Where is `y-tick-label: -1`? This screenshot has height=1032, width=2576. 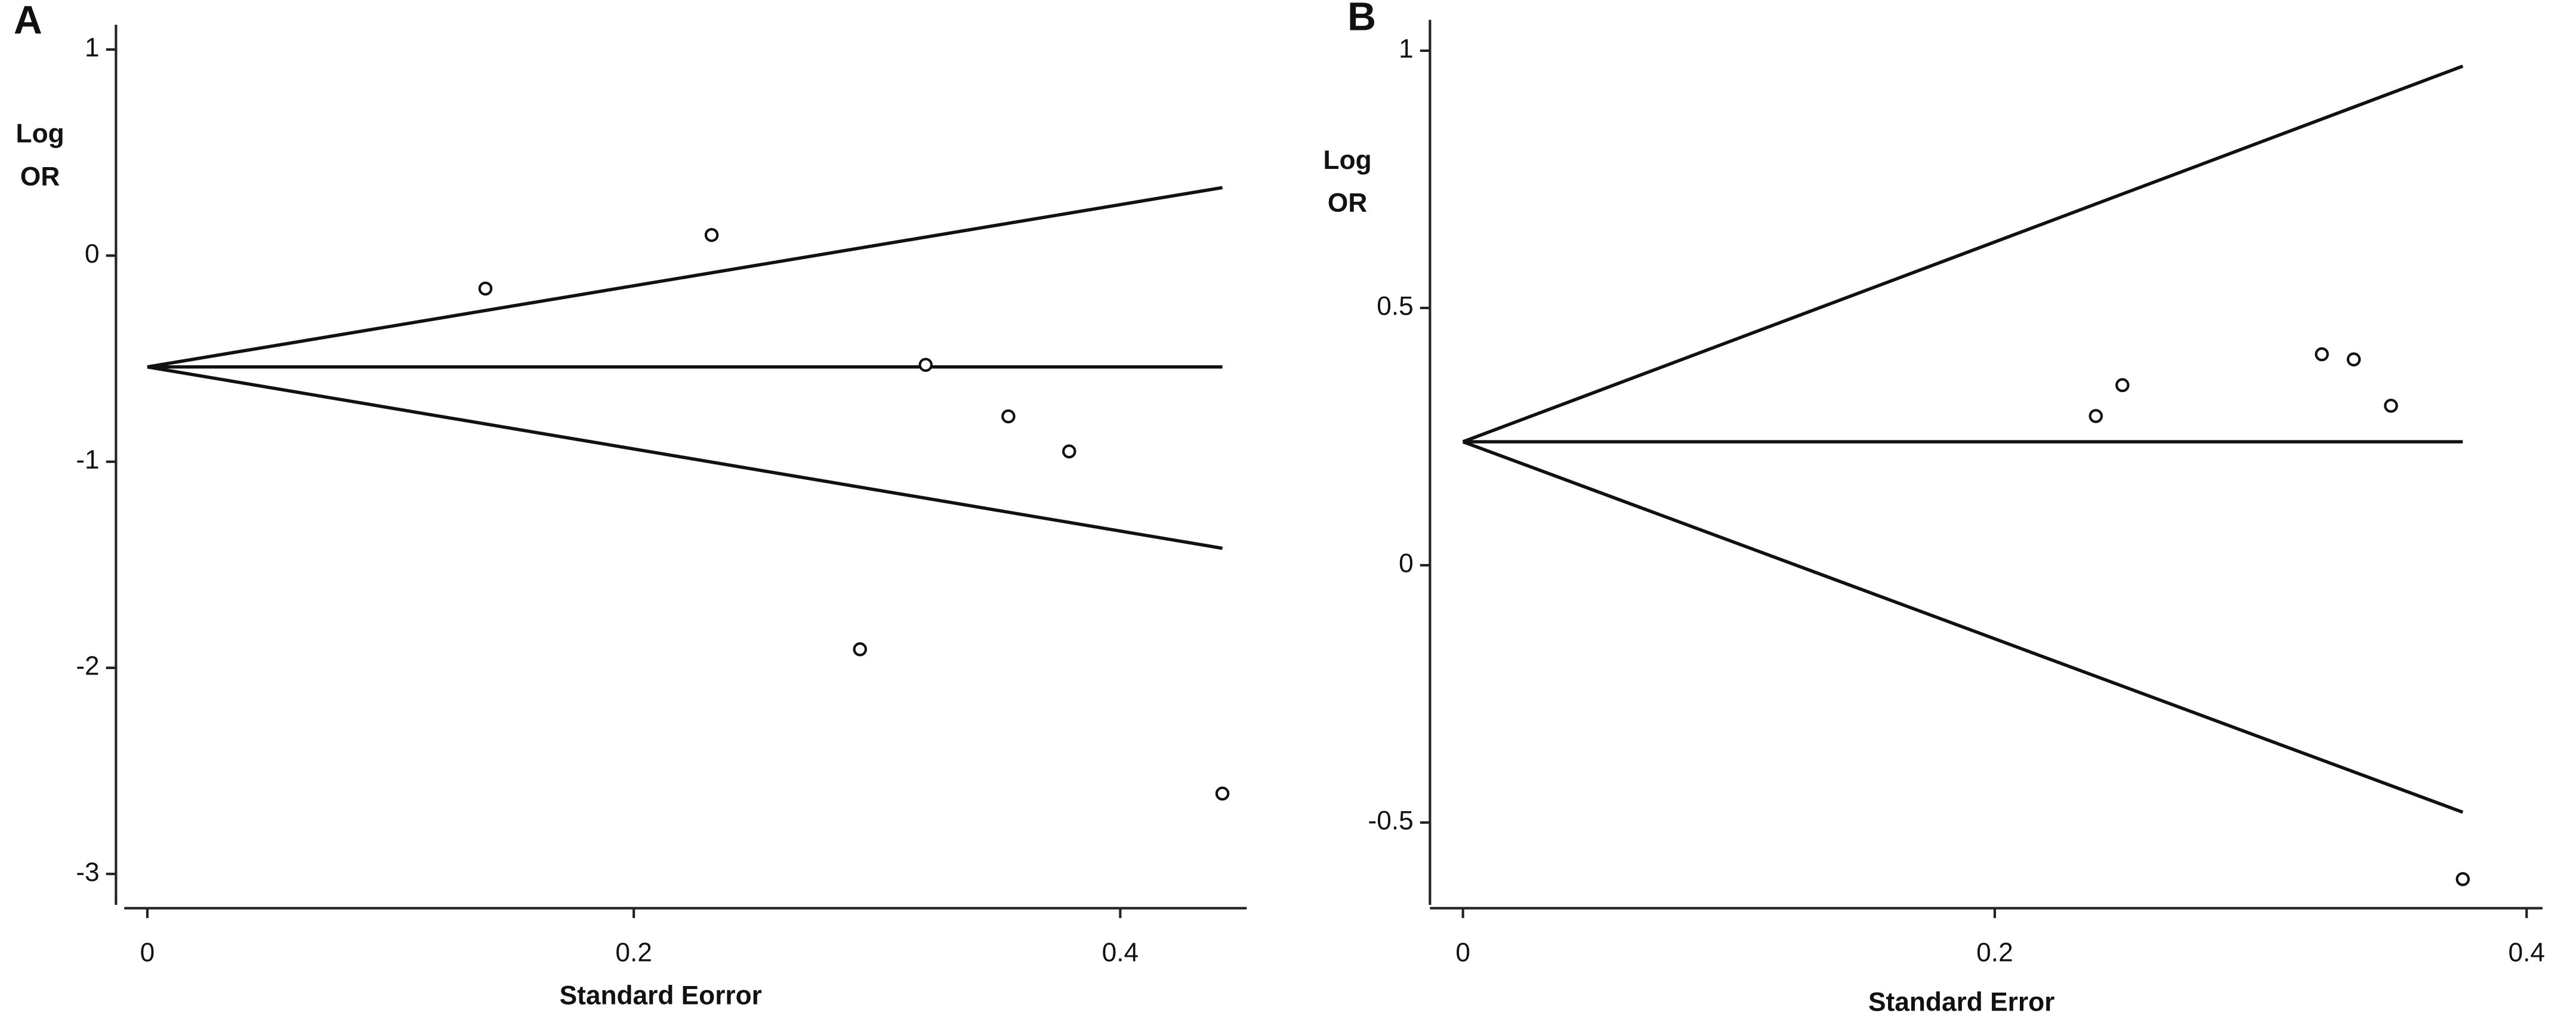 y-tick-label: -1 is located at coordinates (87, 460).